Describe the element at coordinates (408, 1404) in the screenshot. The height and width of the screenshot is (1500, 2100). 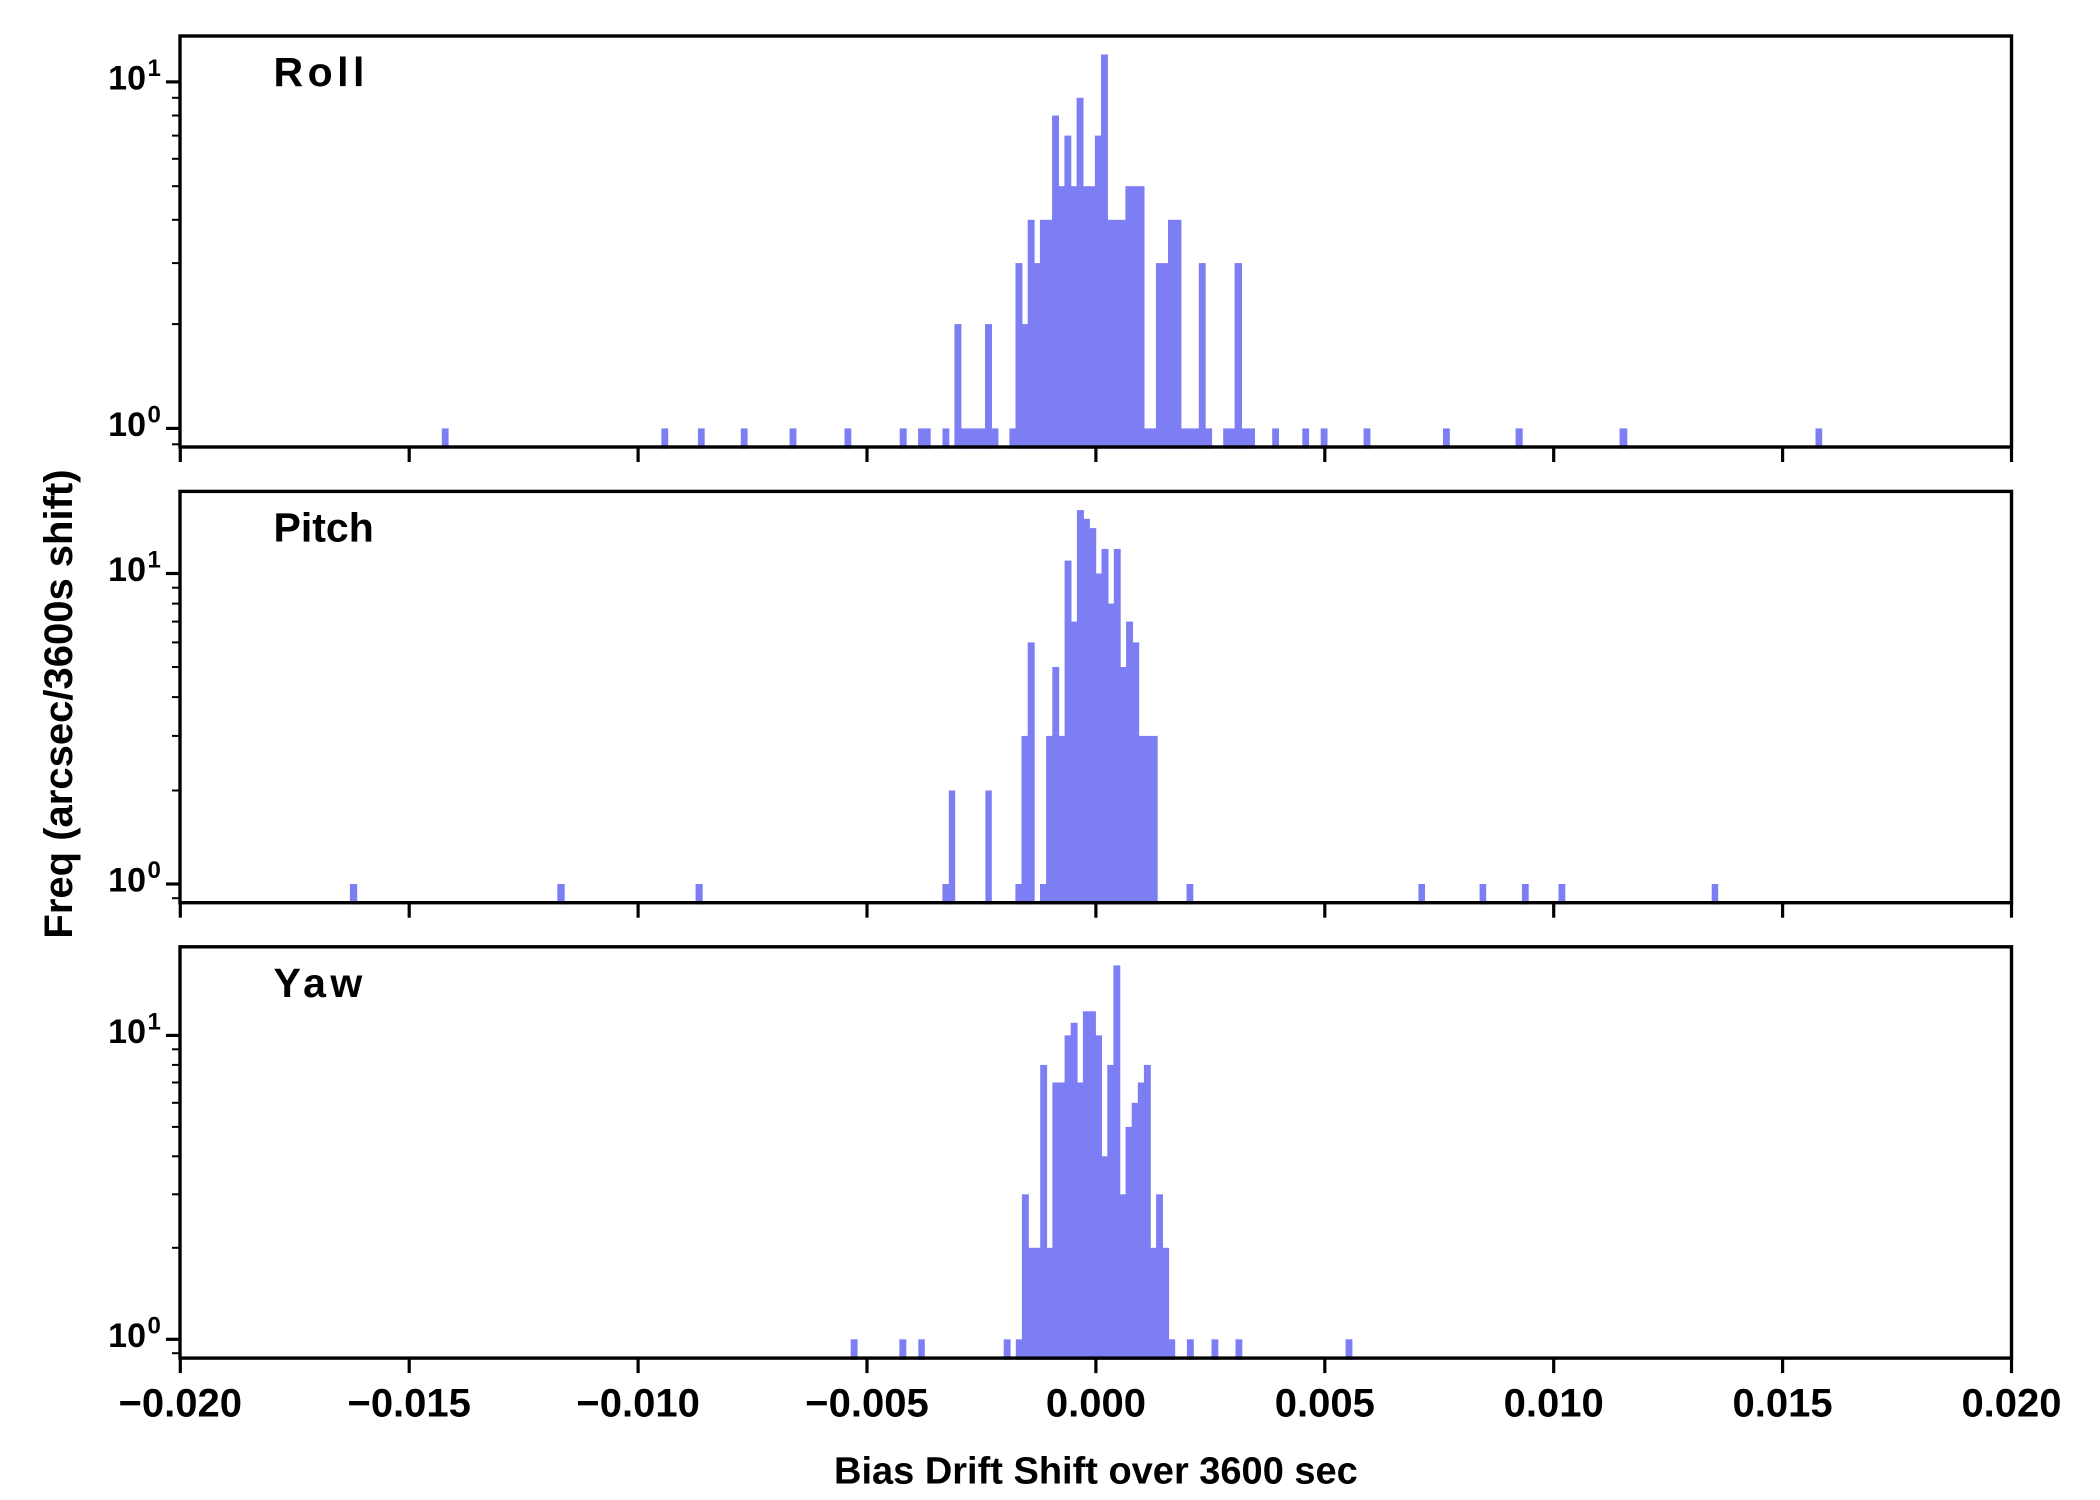
I see `svg-text: −0.015` at that location.